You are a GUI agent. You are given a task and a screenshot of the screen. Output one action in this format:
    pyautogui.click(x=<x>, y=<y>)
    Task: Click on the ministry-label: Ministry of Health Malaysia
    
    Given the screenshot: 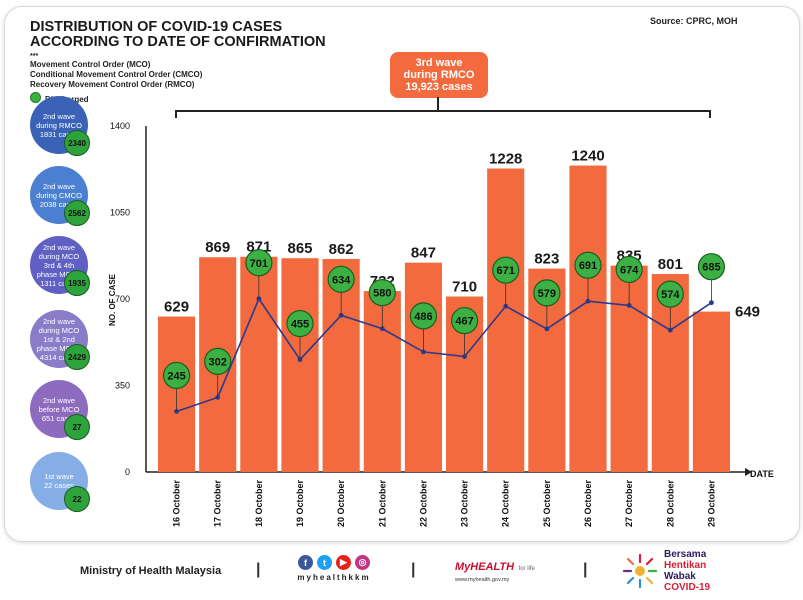 What is the action you would take?
    pyautogui.click(x=151, y=571)
    